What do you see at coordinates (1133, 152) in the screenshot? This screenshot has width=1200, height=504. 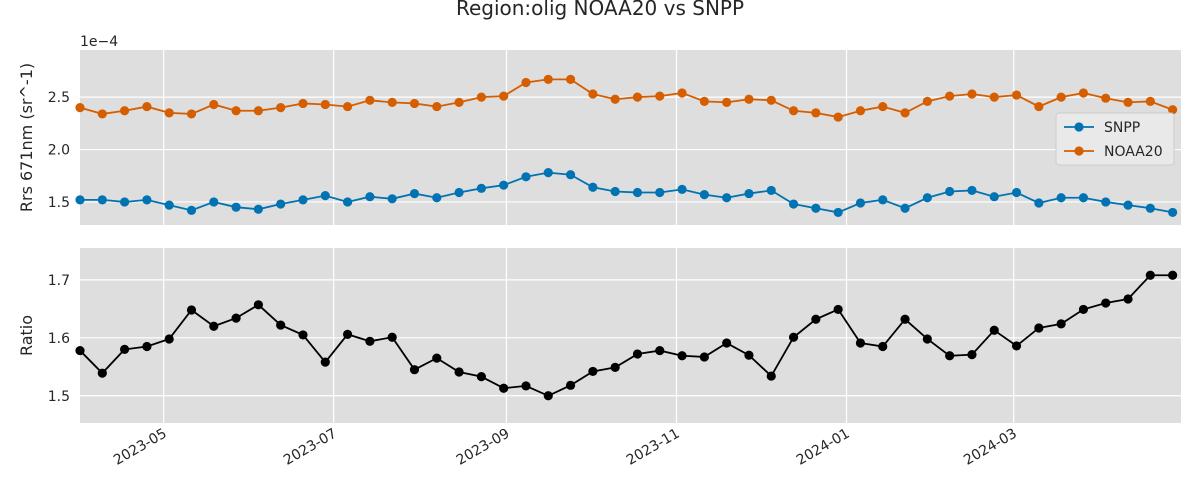 I see `legend-label-noaa20: NOAA20` at bounding box center [1133, 152].